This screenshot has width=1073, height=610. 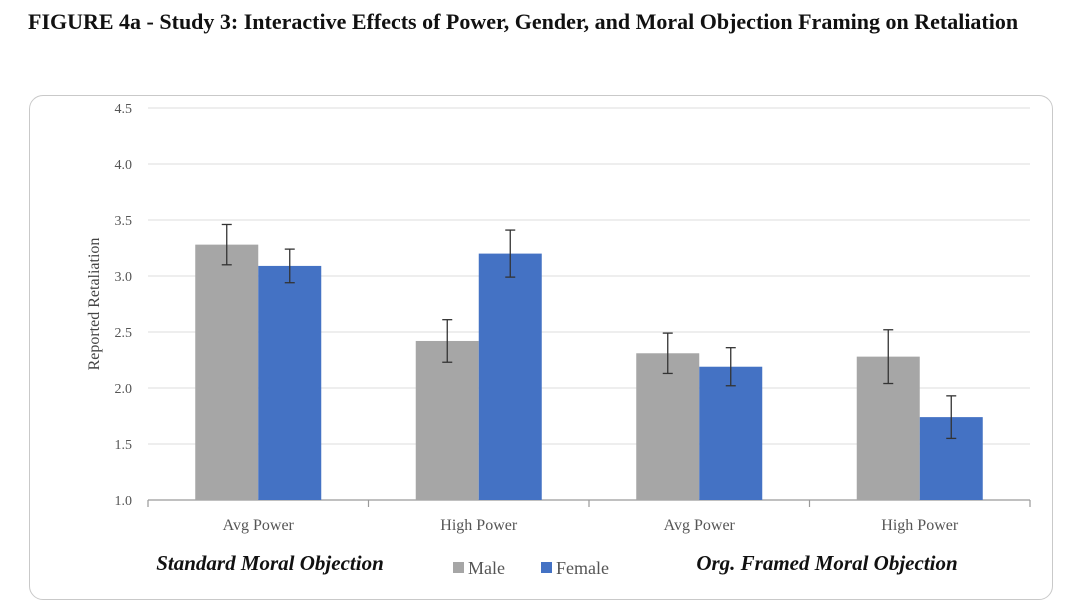 What do you see at coordinates (124, 221) in the screenshot?
I see `y-tick-label: 3.5` at bounding box center [124, 221].